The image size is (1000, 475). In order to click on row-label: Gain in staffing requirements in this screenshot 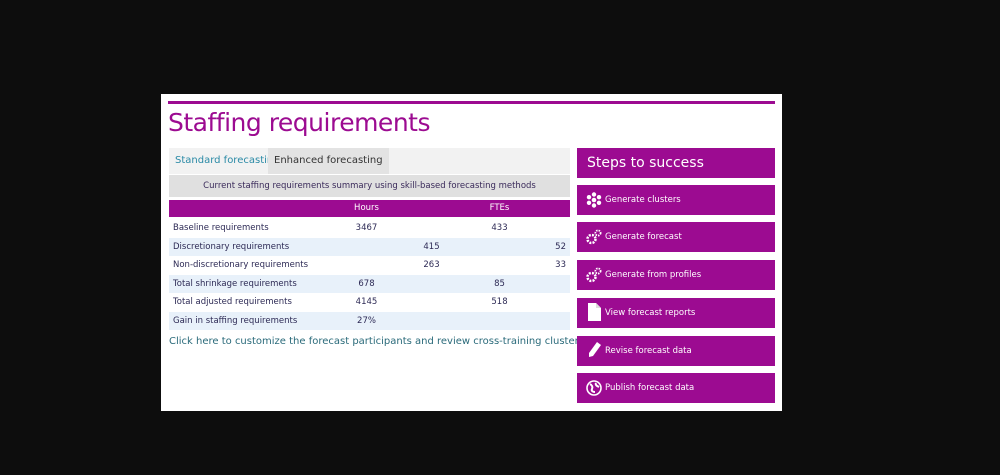, I will do `click(235, 320)`.